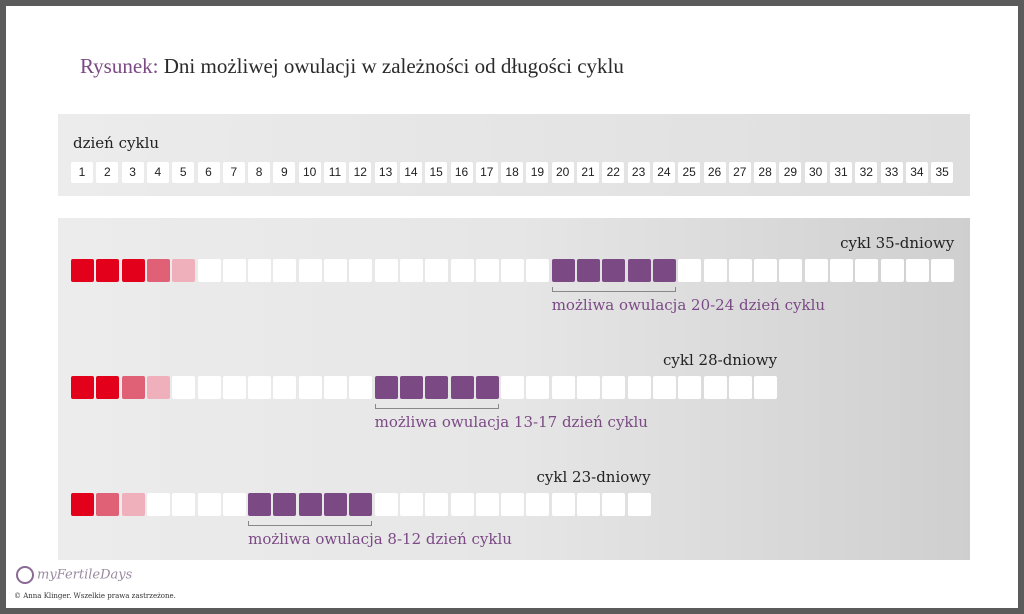  Describe the element at coordinates (360, 172) in the screenshot. I see `day-cell: 12` at that location.